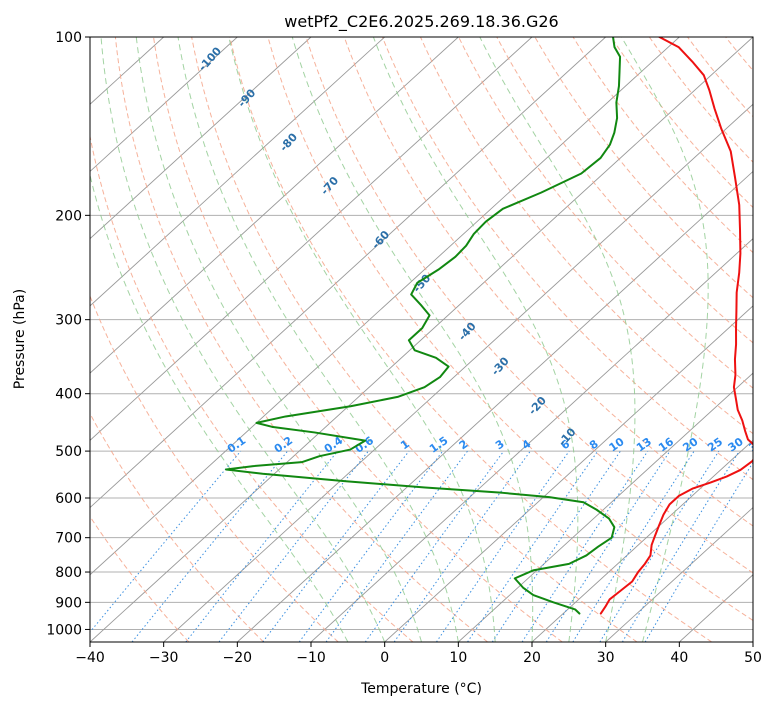 Image resolution: width=775 pixels, height=712 pixels. What do you see at coordinates (164, 658) in the screenshot?
I see `x-tick-label: −30` at bounding box center [164, 658].